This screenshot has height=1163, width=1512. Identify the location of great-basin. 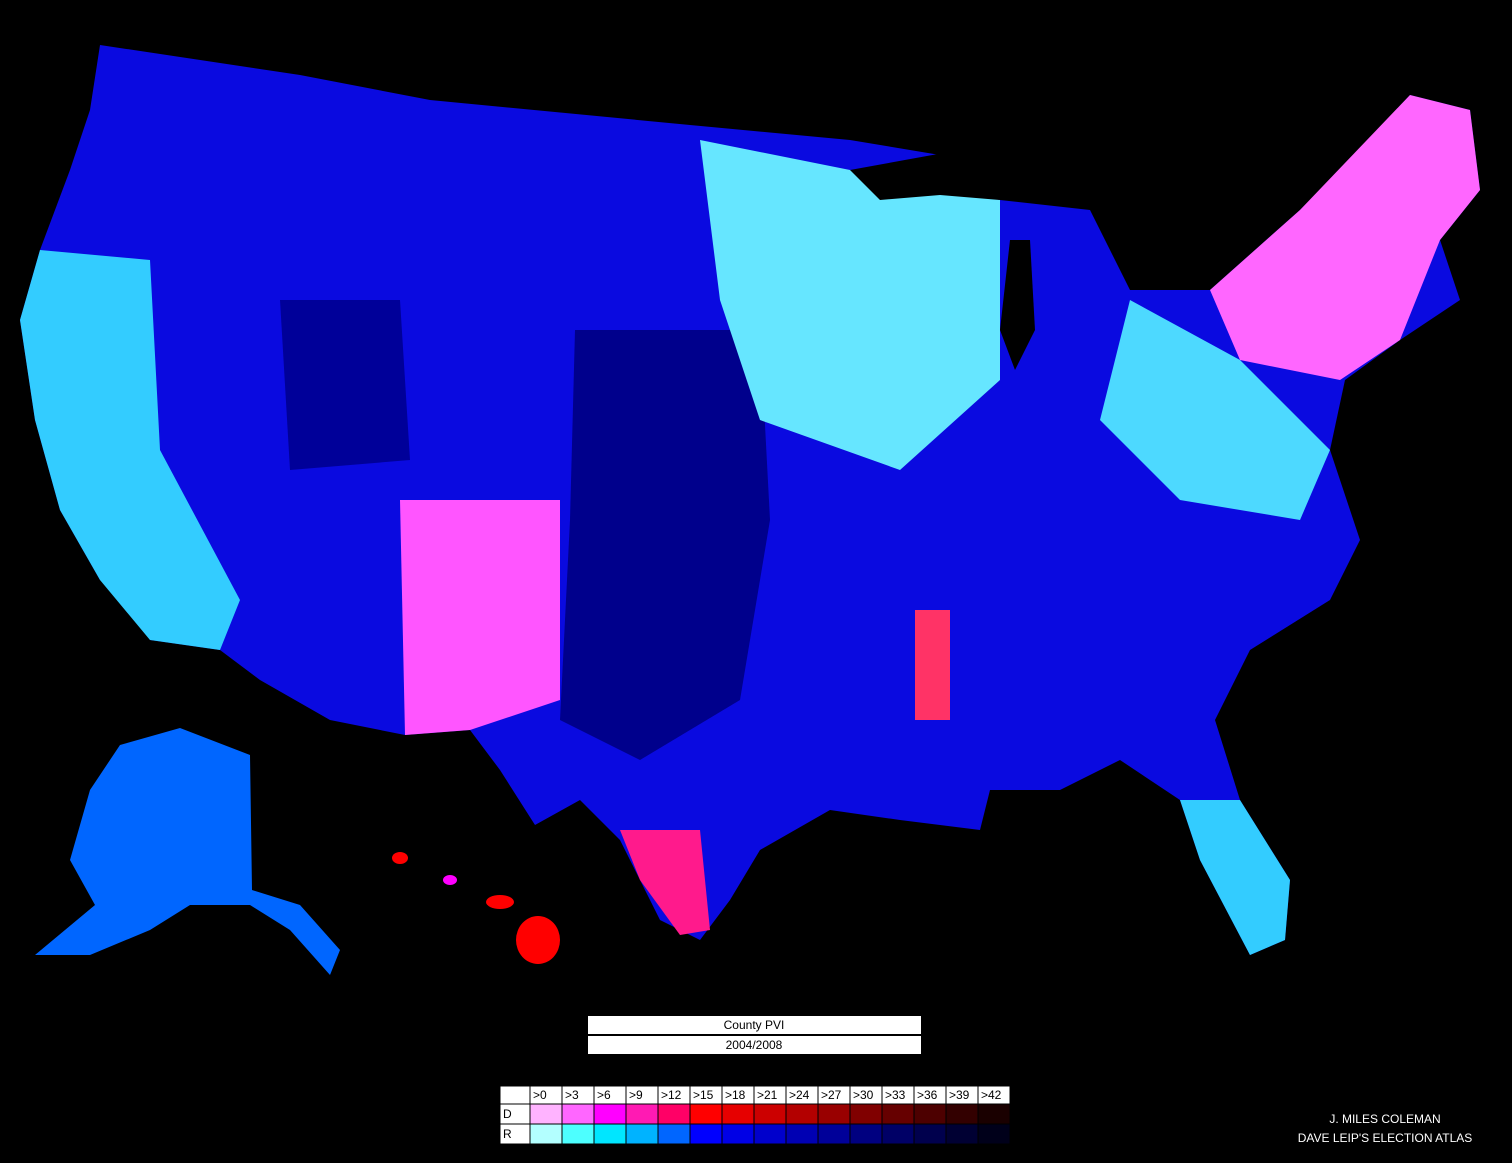
(345, 385).